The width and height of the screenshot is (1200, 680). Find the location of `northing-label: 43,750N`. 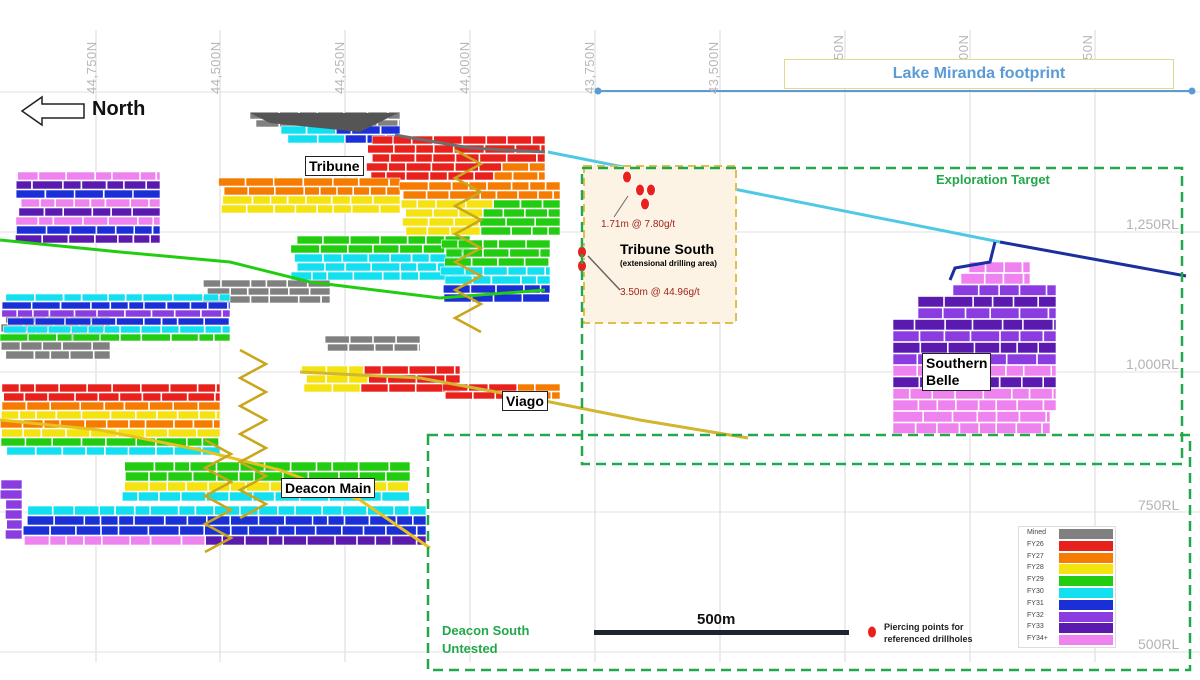

northing-label: 43,750N is located at coordinates (589, 67).